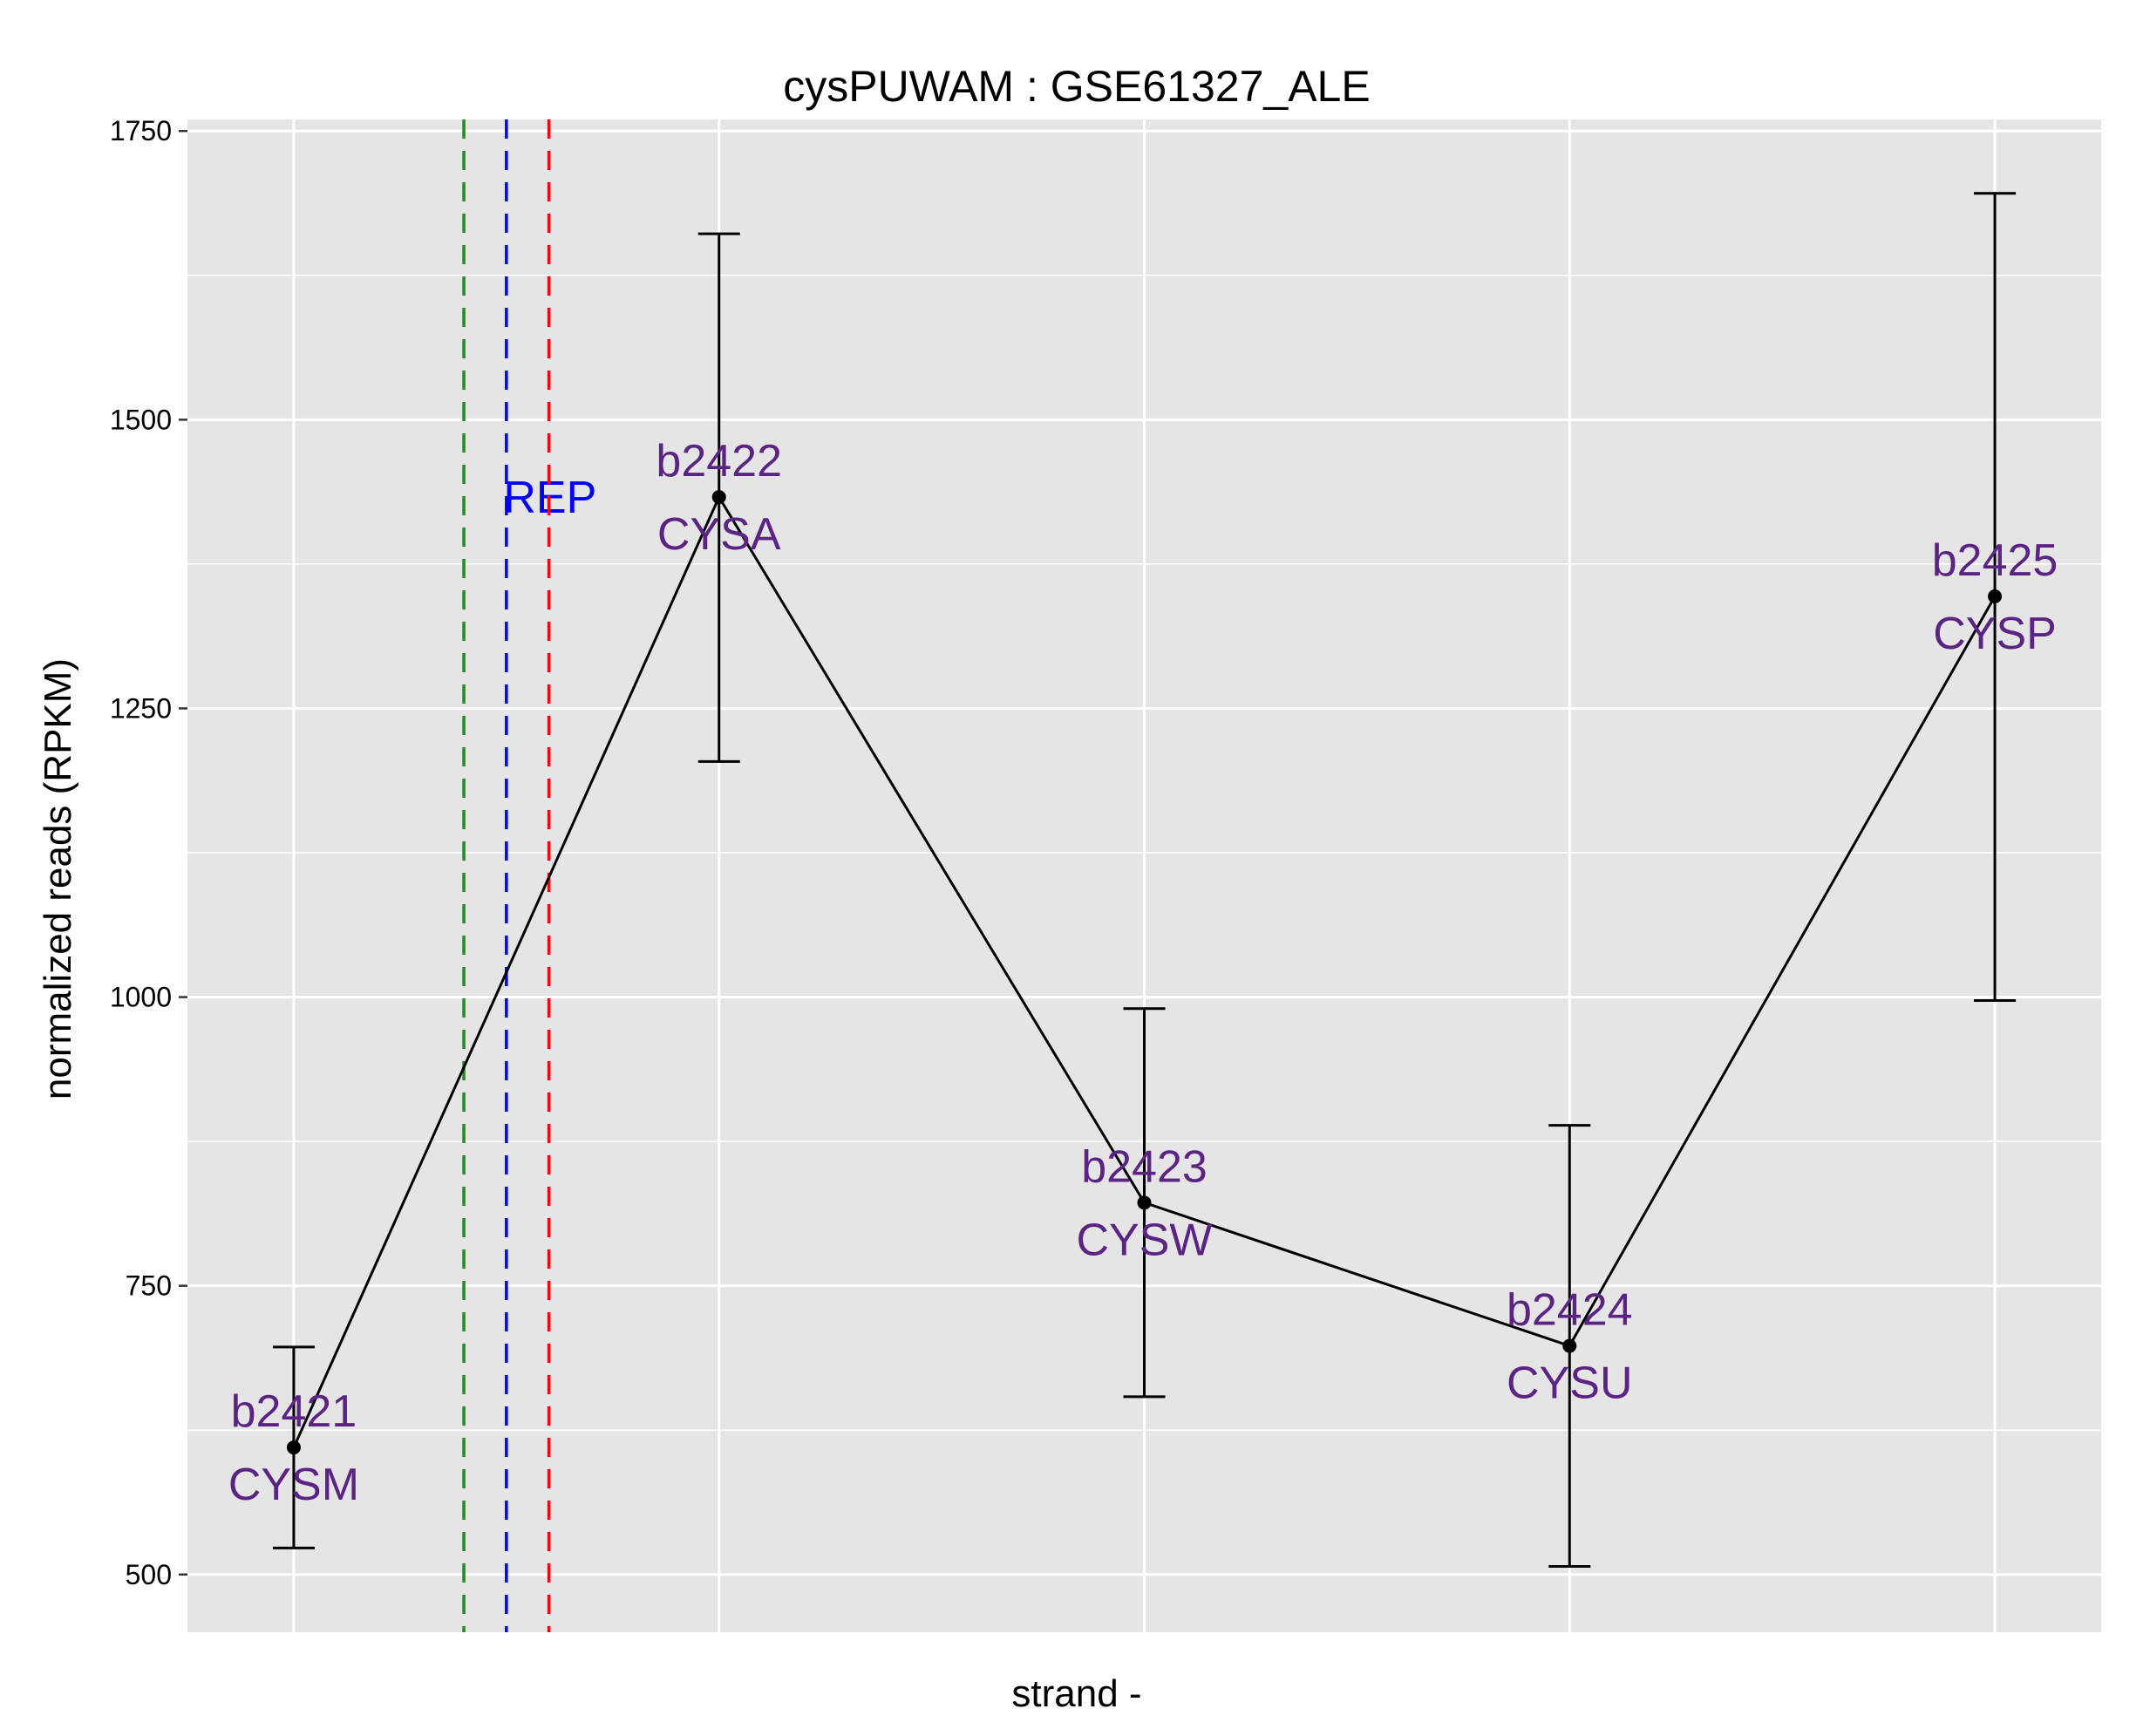 This screenshot has width=2143, height=1736. Describe the element at coordinates (1995, 634) in the screenshot. I see `gene-name-label: CYSP` at that location.